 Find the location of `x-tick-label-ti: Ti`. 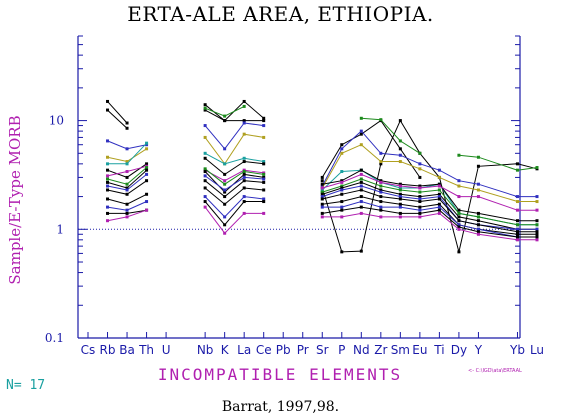

x-tick-label-ti: Ti is located at coordinates (438, 350).